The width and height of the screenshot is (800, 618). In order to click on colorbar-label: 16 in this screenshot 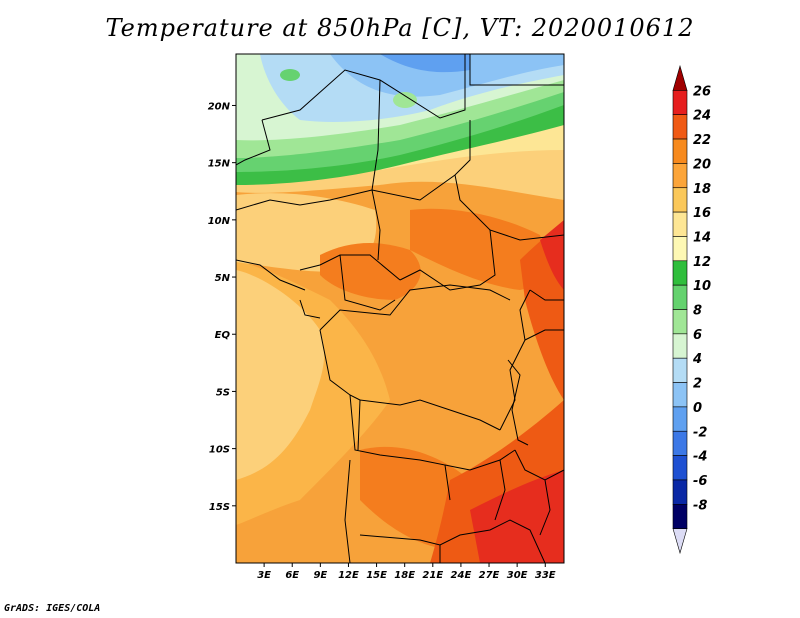, I will do `click(702, 213)`.